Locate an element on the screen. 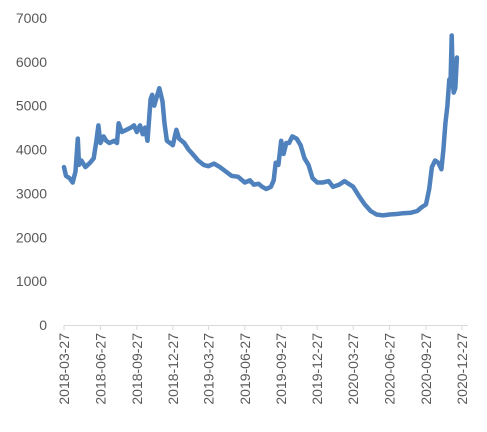 The width and height of the screenshot is (487, 432). x-tick-label: 2019-06-27 is located at coordinates (245, 369).